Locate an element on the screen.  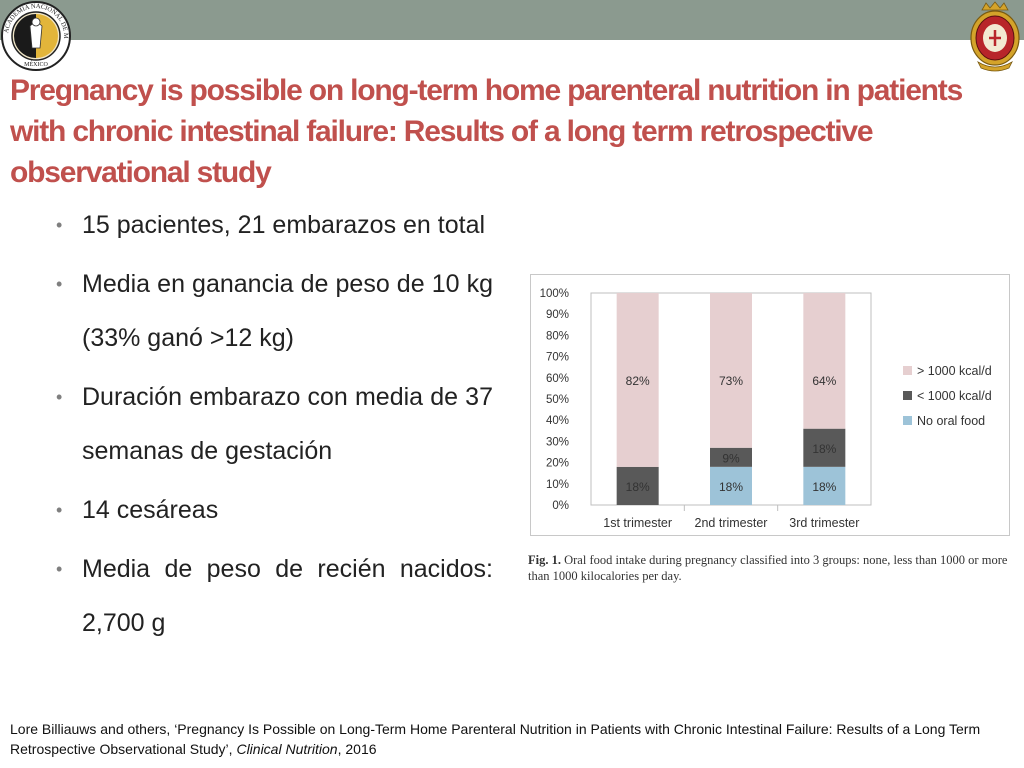
y-tick-label: 90% is located at coordinates (557, 315).